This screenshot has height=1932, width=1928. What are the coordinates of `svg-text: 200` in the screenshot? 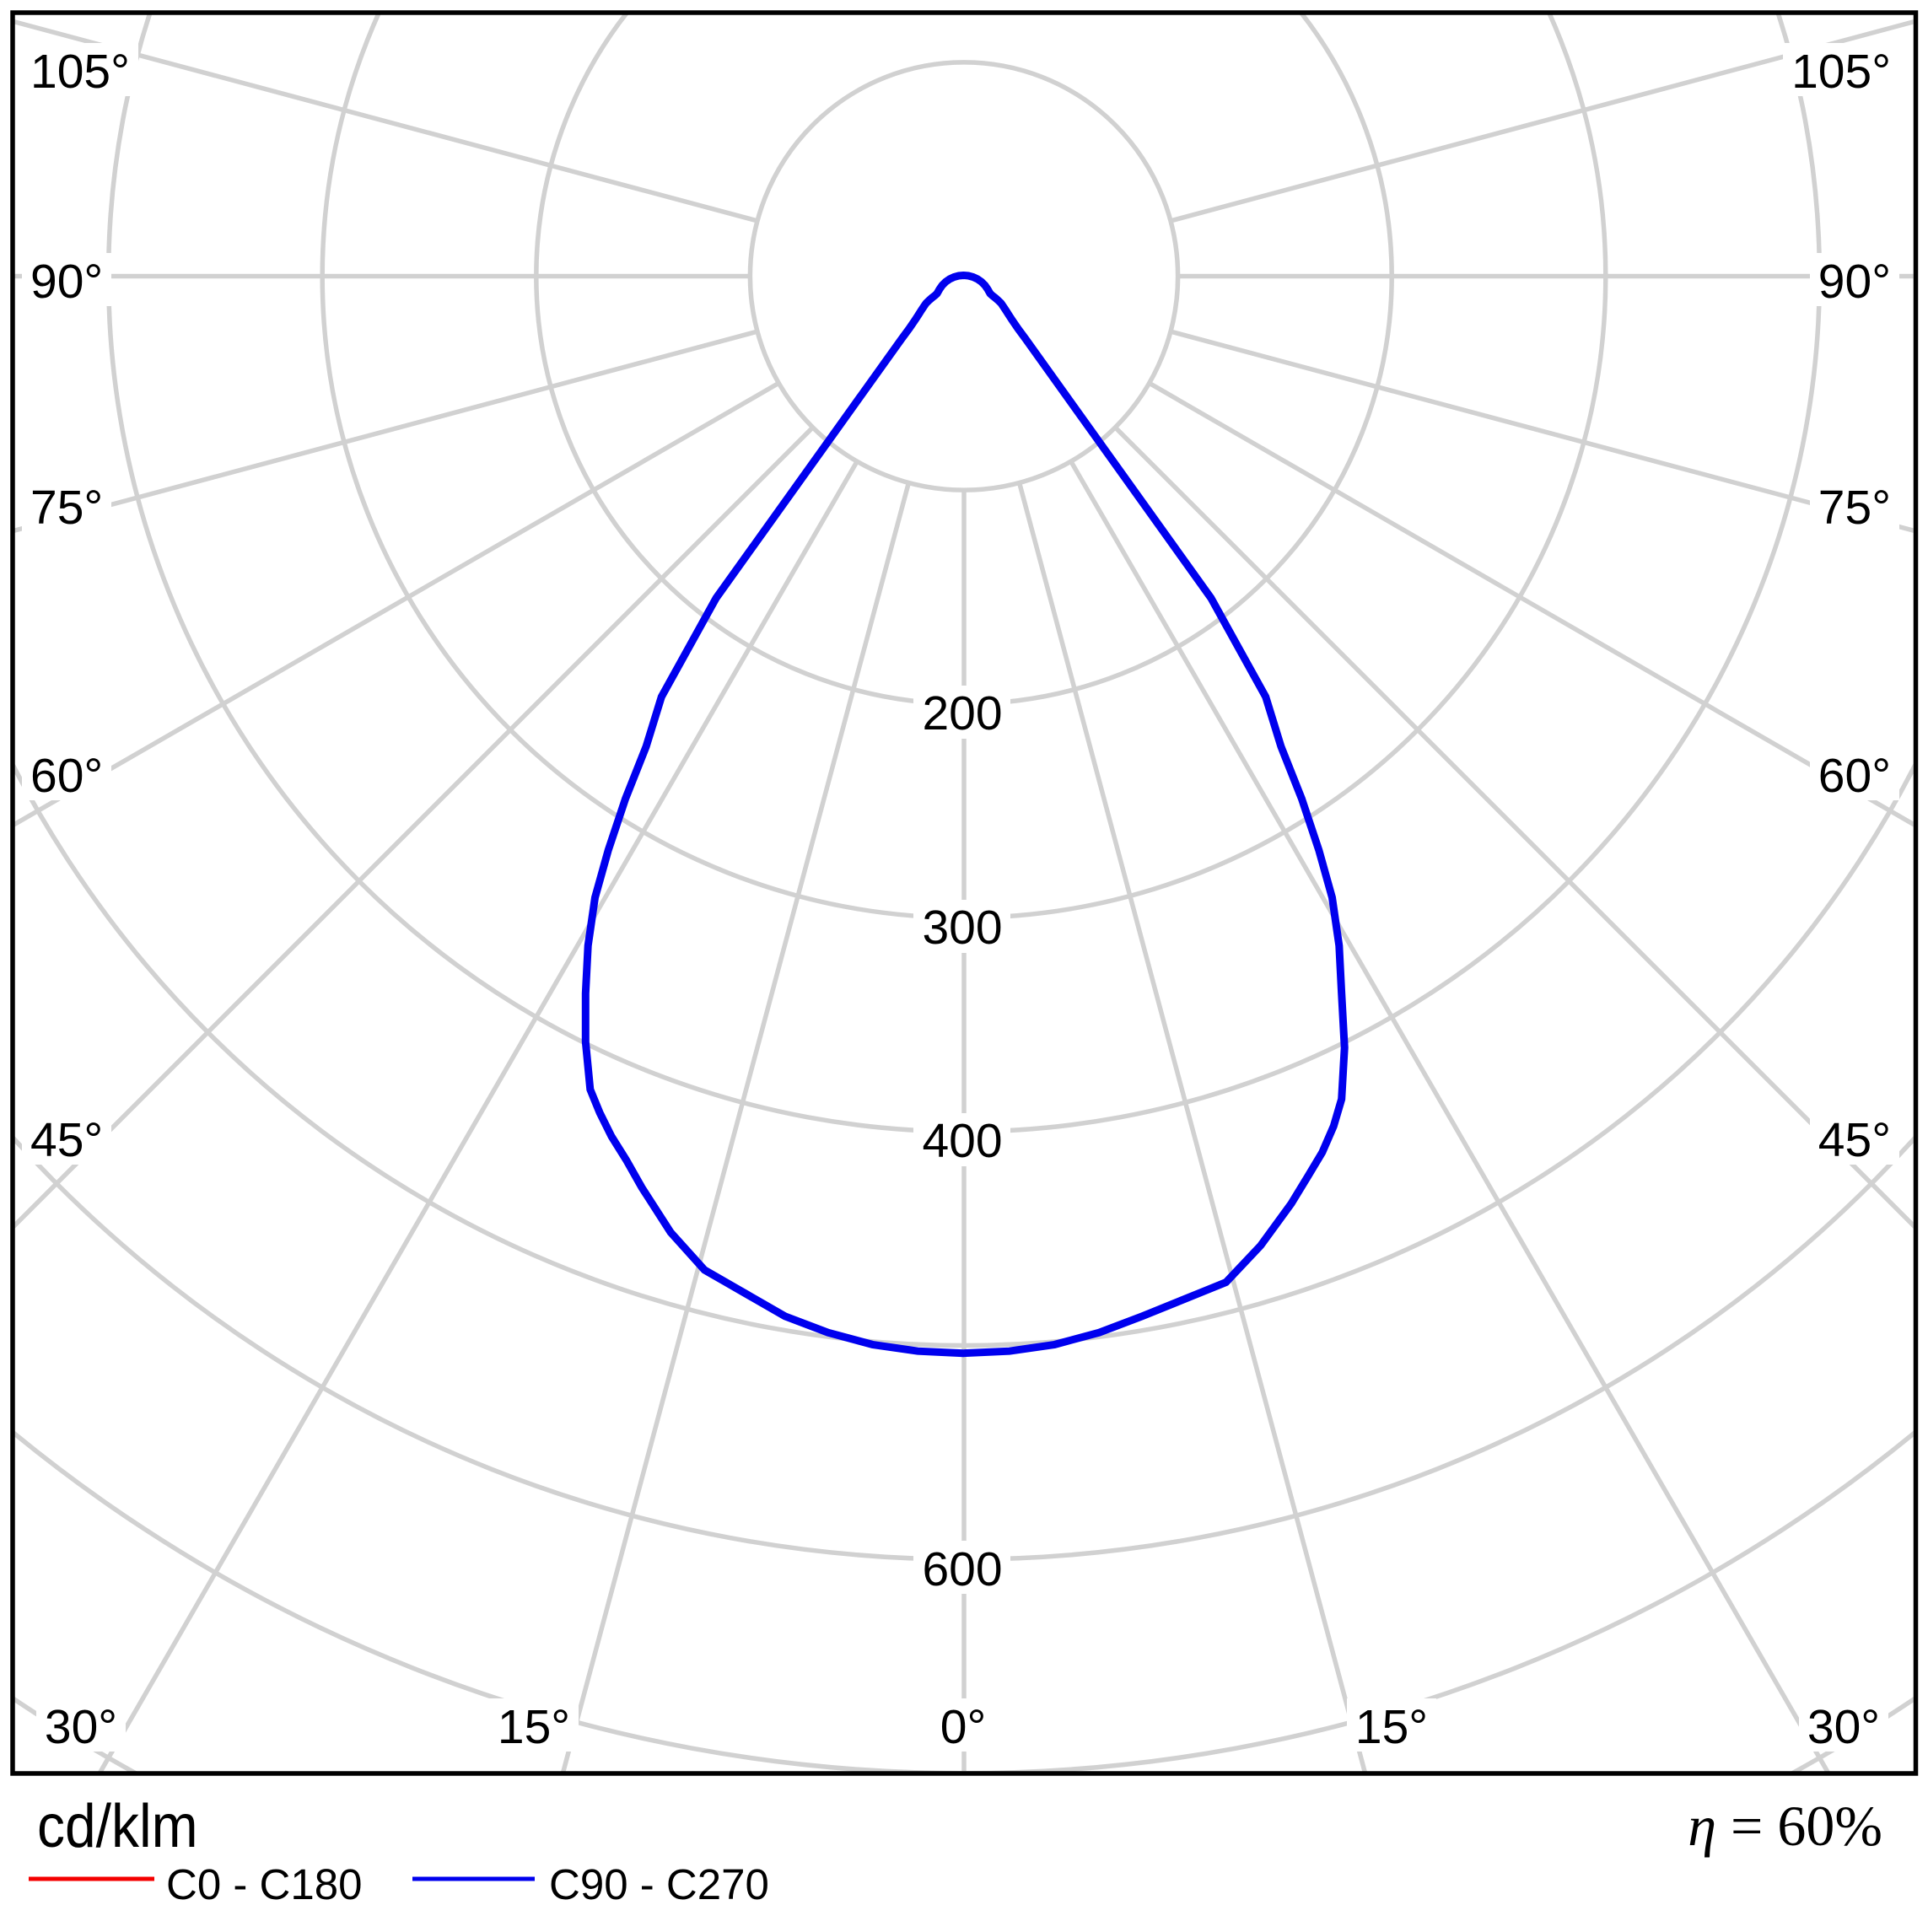 It's located at (962, 713).